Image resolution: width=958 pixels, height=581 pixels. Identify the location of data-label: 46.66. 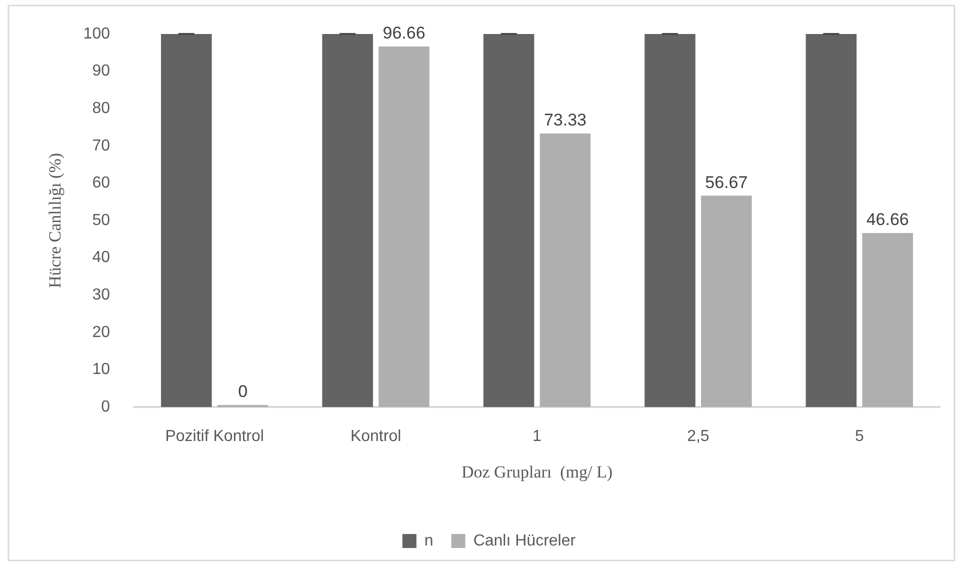
(887, 220).